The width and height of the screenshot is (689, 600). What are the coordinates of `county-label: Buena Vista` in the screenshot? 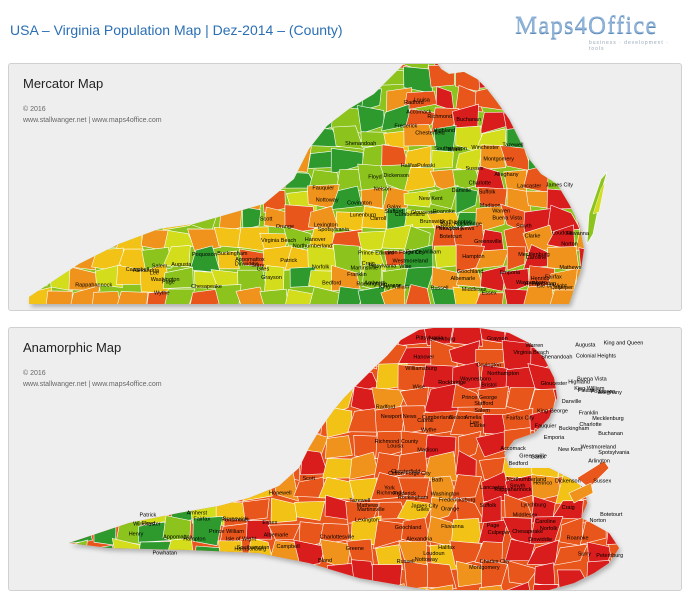 It's located at (592, 380).